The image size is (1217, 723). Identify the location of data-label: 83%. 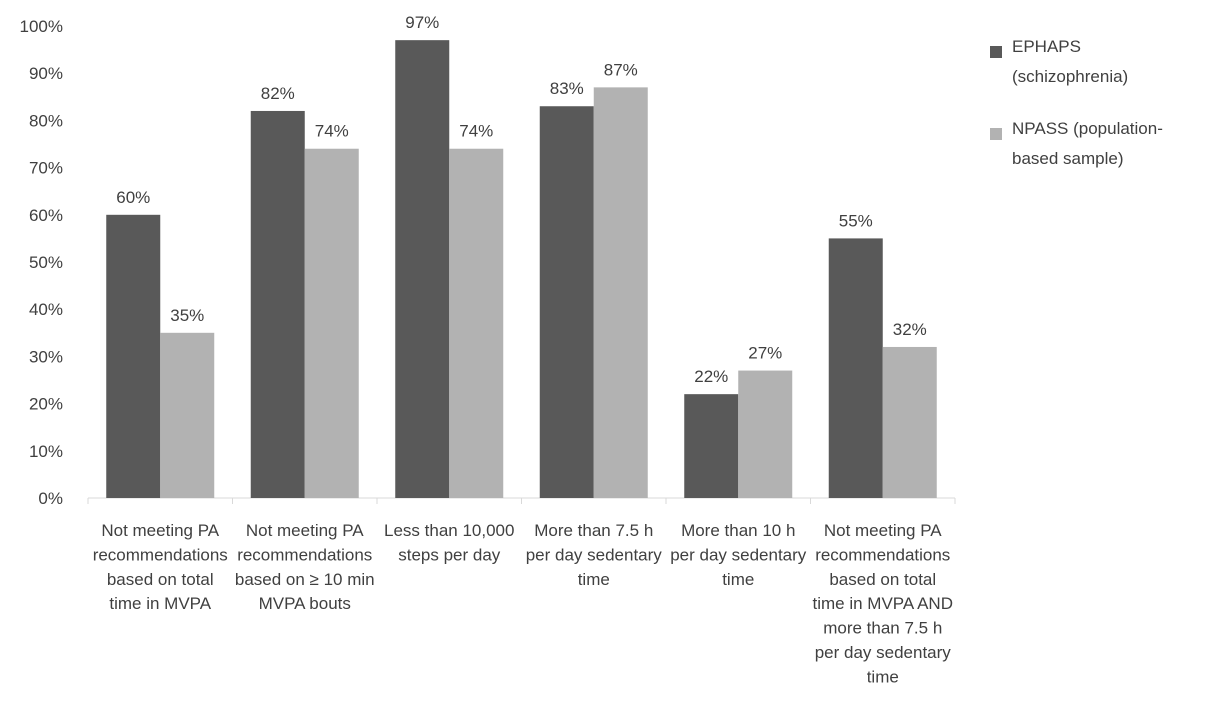
(567, 88).